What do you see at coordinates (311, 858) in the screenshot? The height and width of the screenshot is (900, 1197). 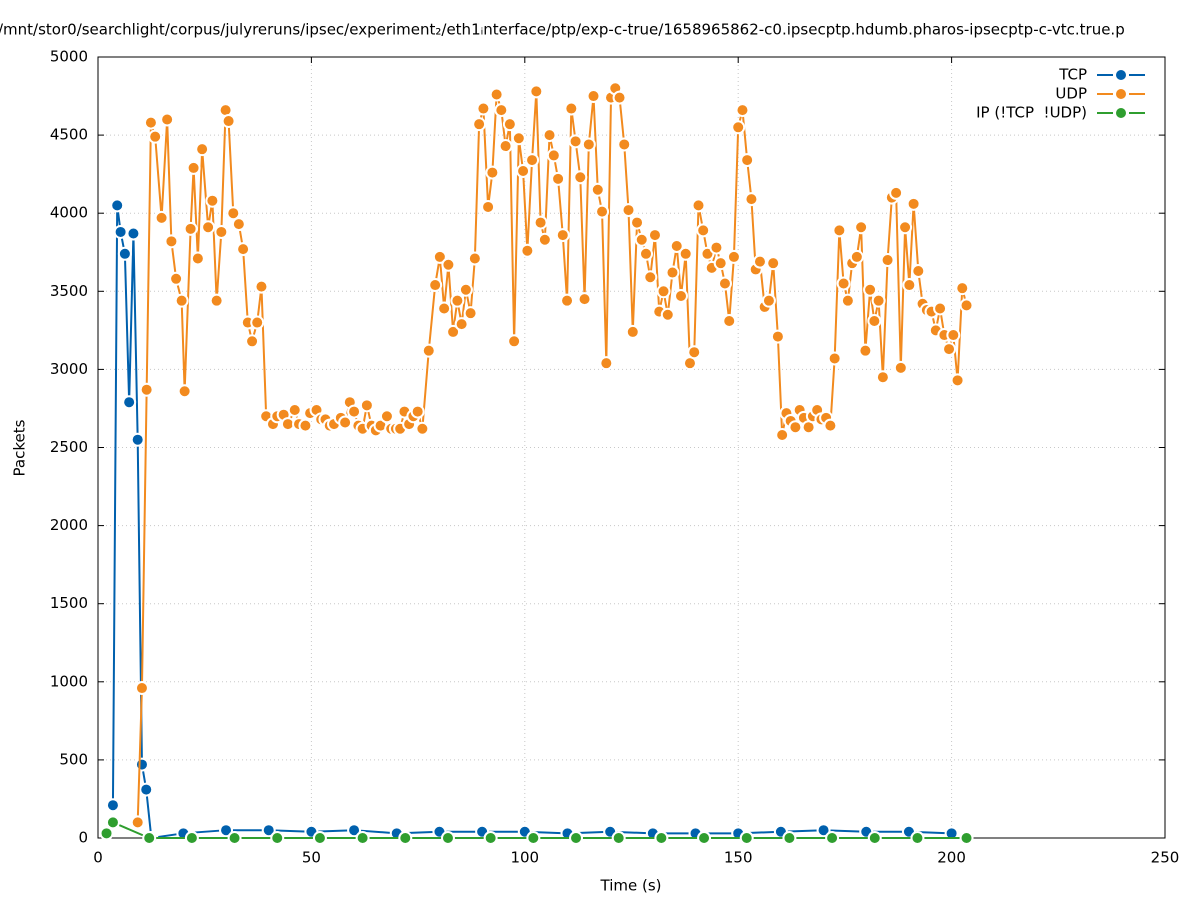 I see `x-tick-label: 50` at bounding box center [311, 858].